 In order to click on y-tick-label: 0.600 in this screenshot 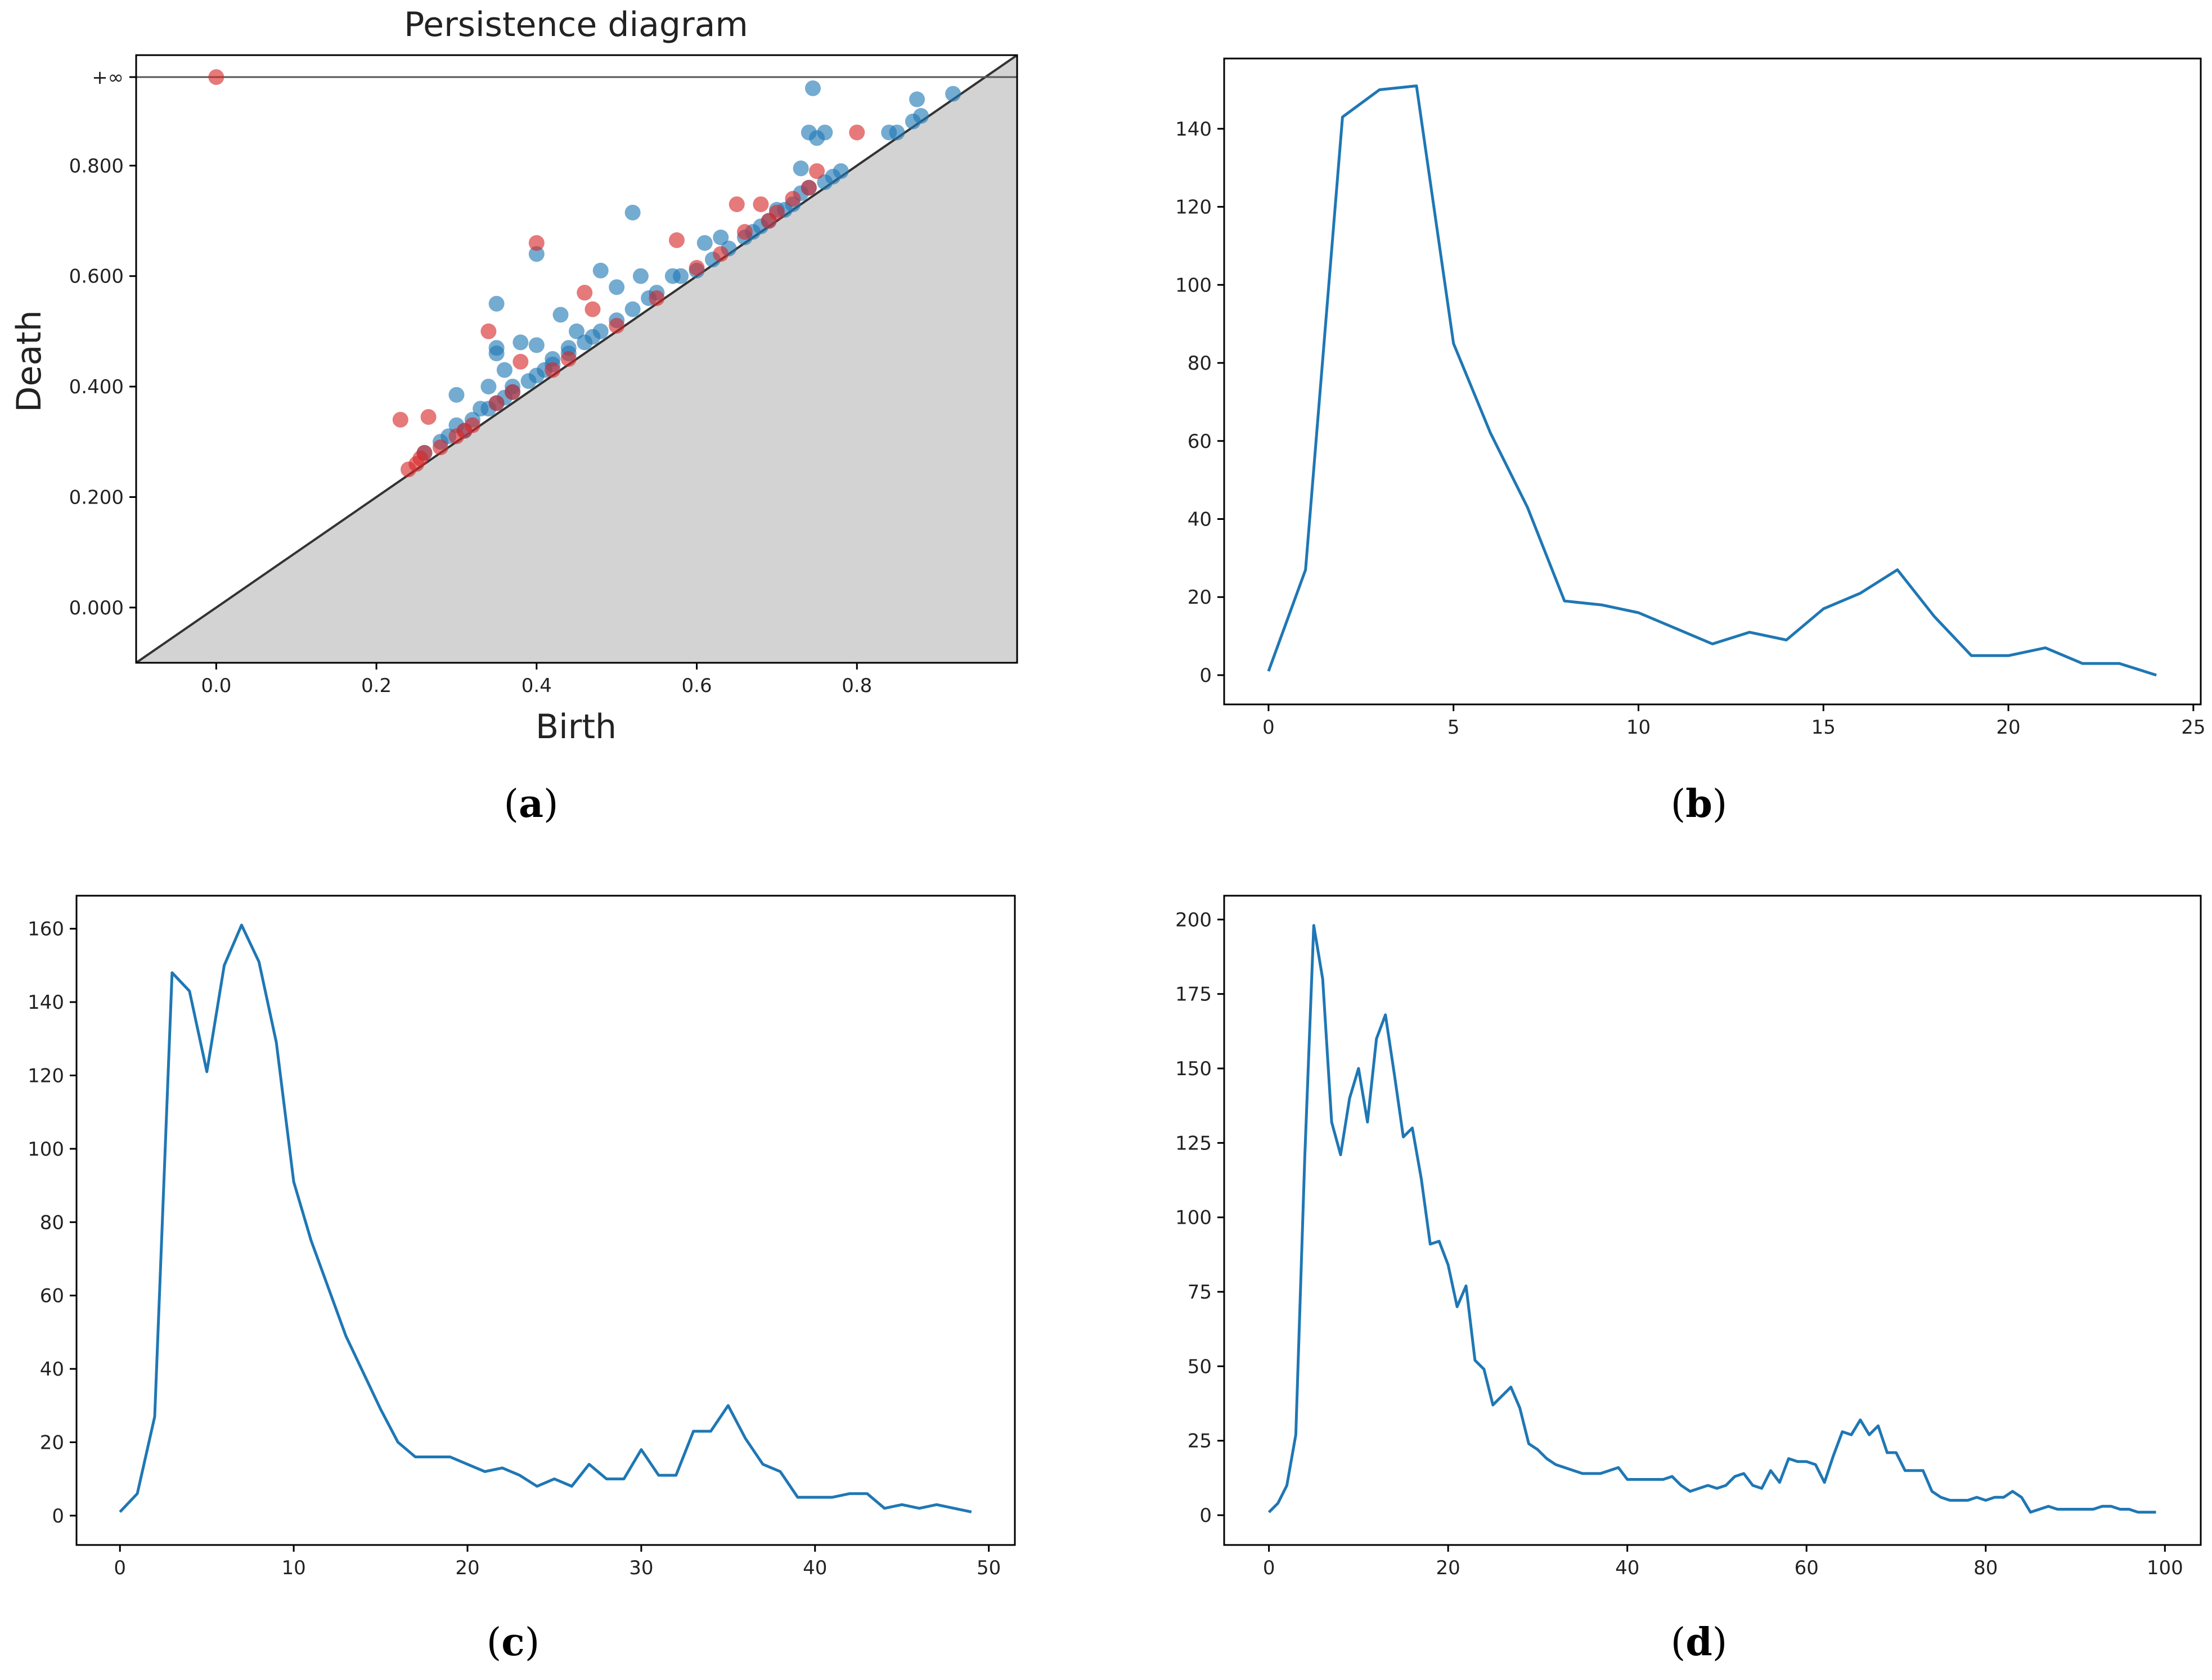, I will do `click(96, 277)`.